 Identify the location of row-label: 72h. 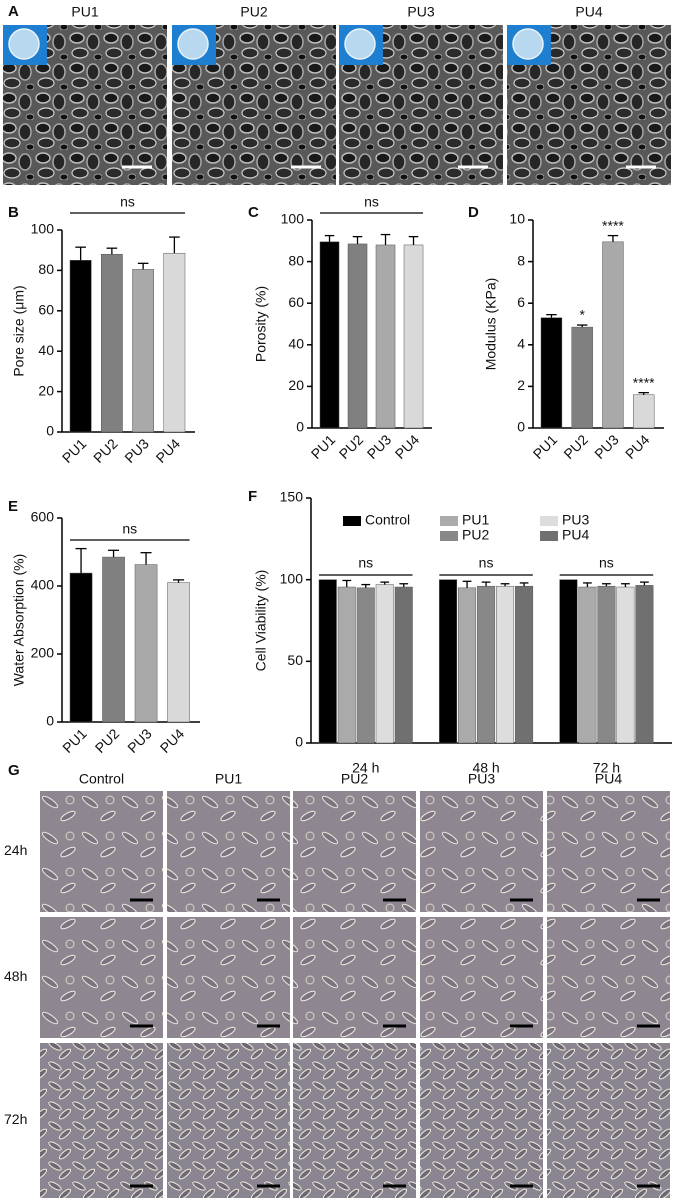
(15, 1119).